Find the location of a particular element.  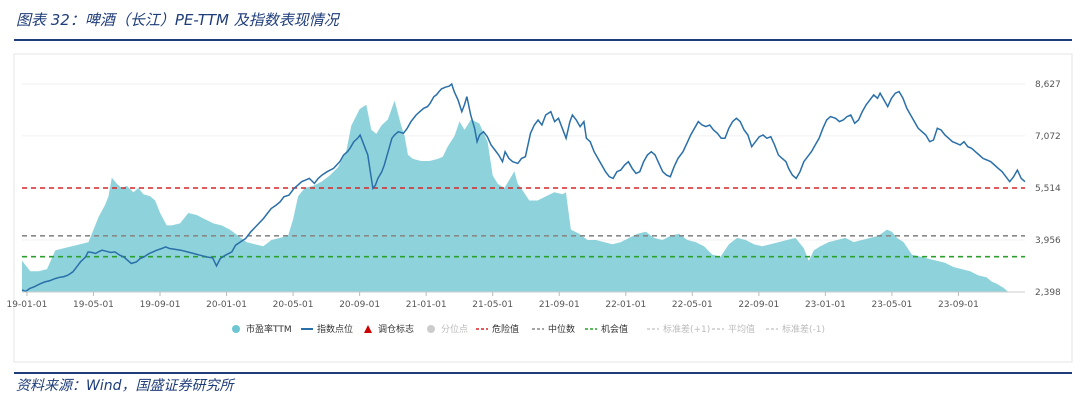

legend-label-2: 调仓标志 is located at coordinates (396, 329).